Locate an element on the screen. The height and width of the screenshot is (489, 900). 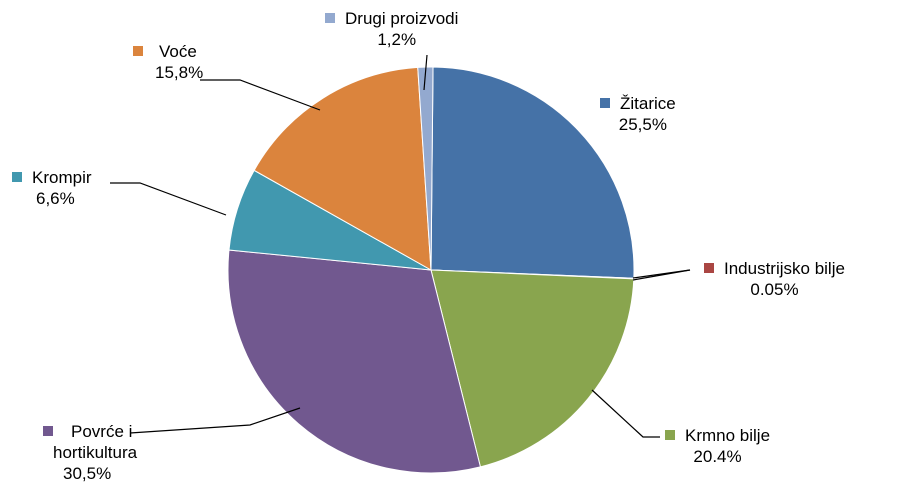
label-drugi-proizvodi-name: Drugi proizvodi is located at coordinates (401, 18).